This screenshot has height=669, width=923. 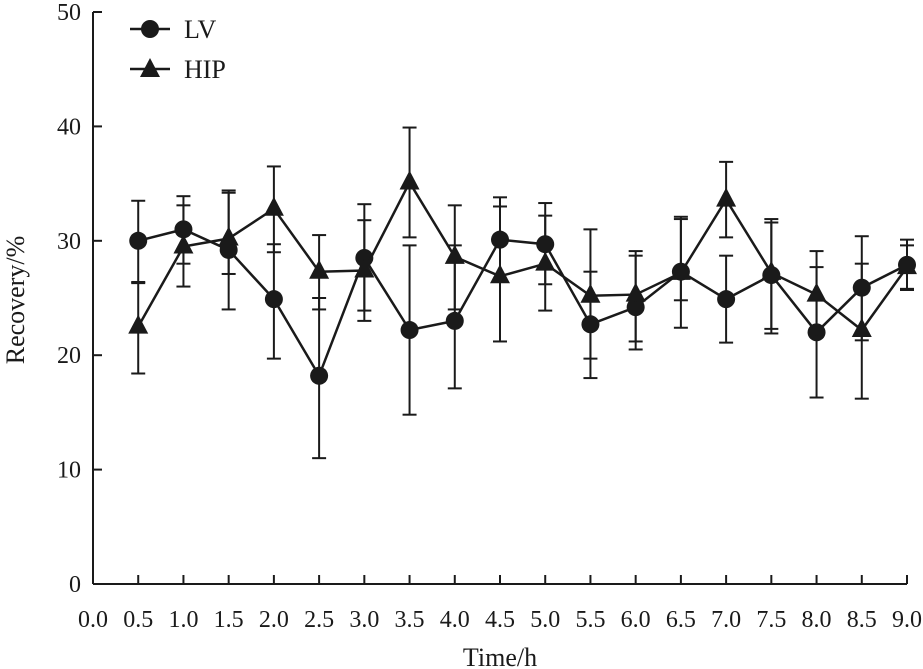 I want to click on legend: LV HIP, so click(x=178, y=49).